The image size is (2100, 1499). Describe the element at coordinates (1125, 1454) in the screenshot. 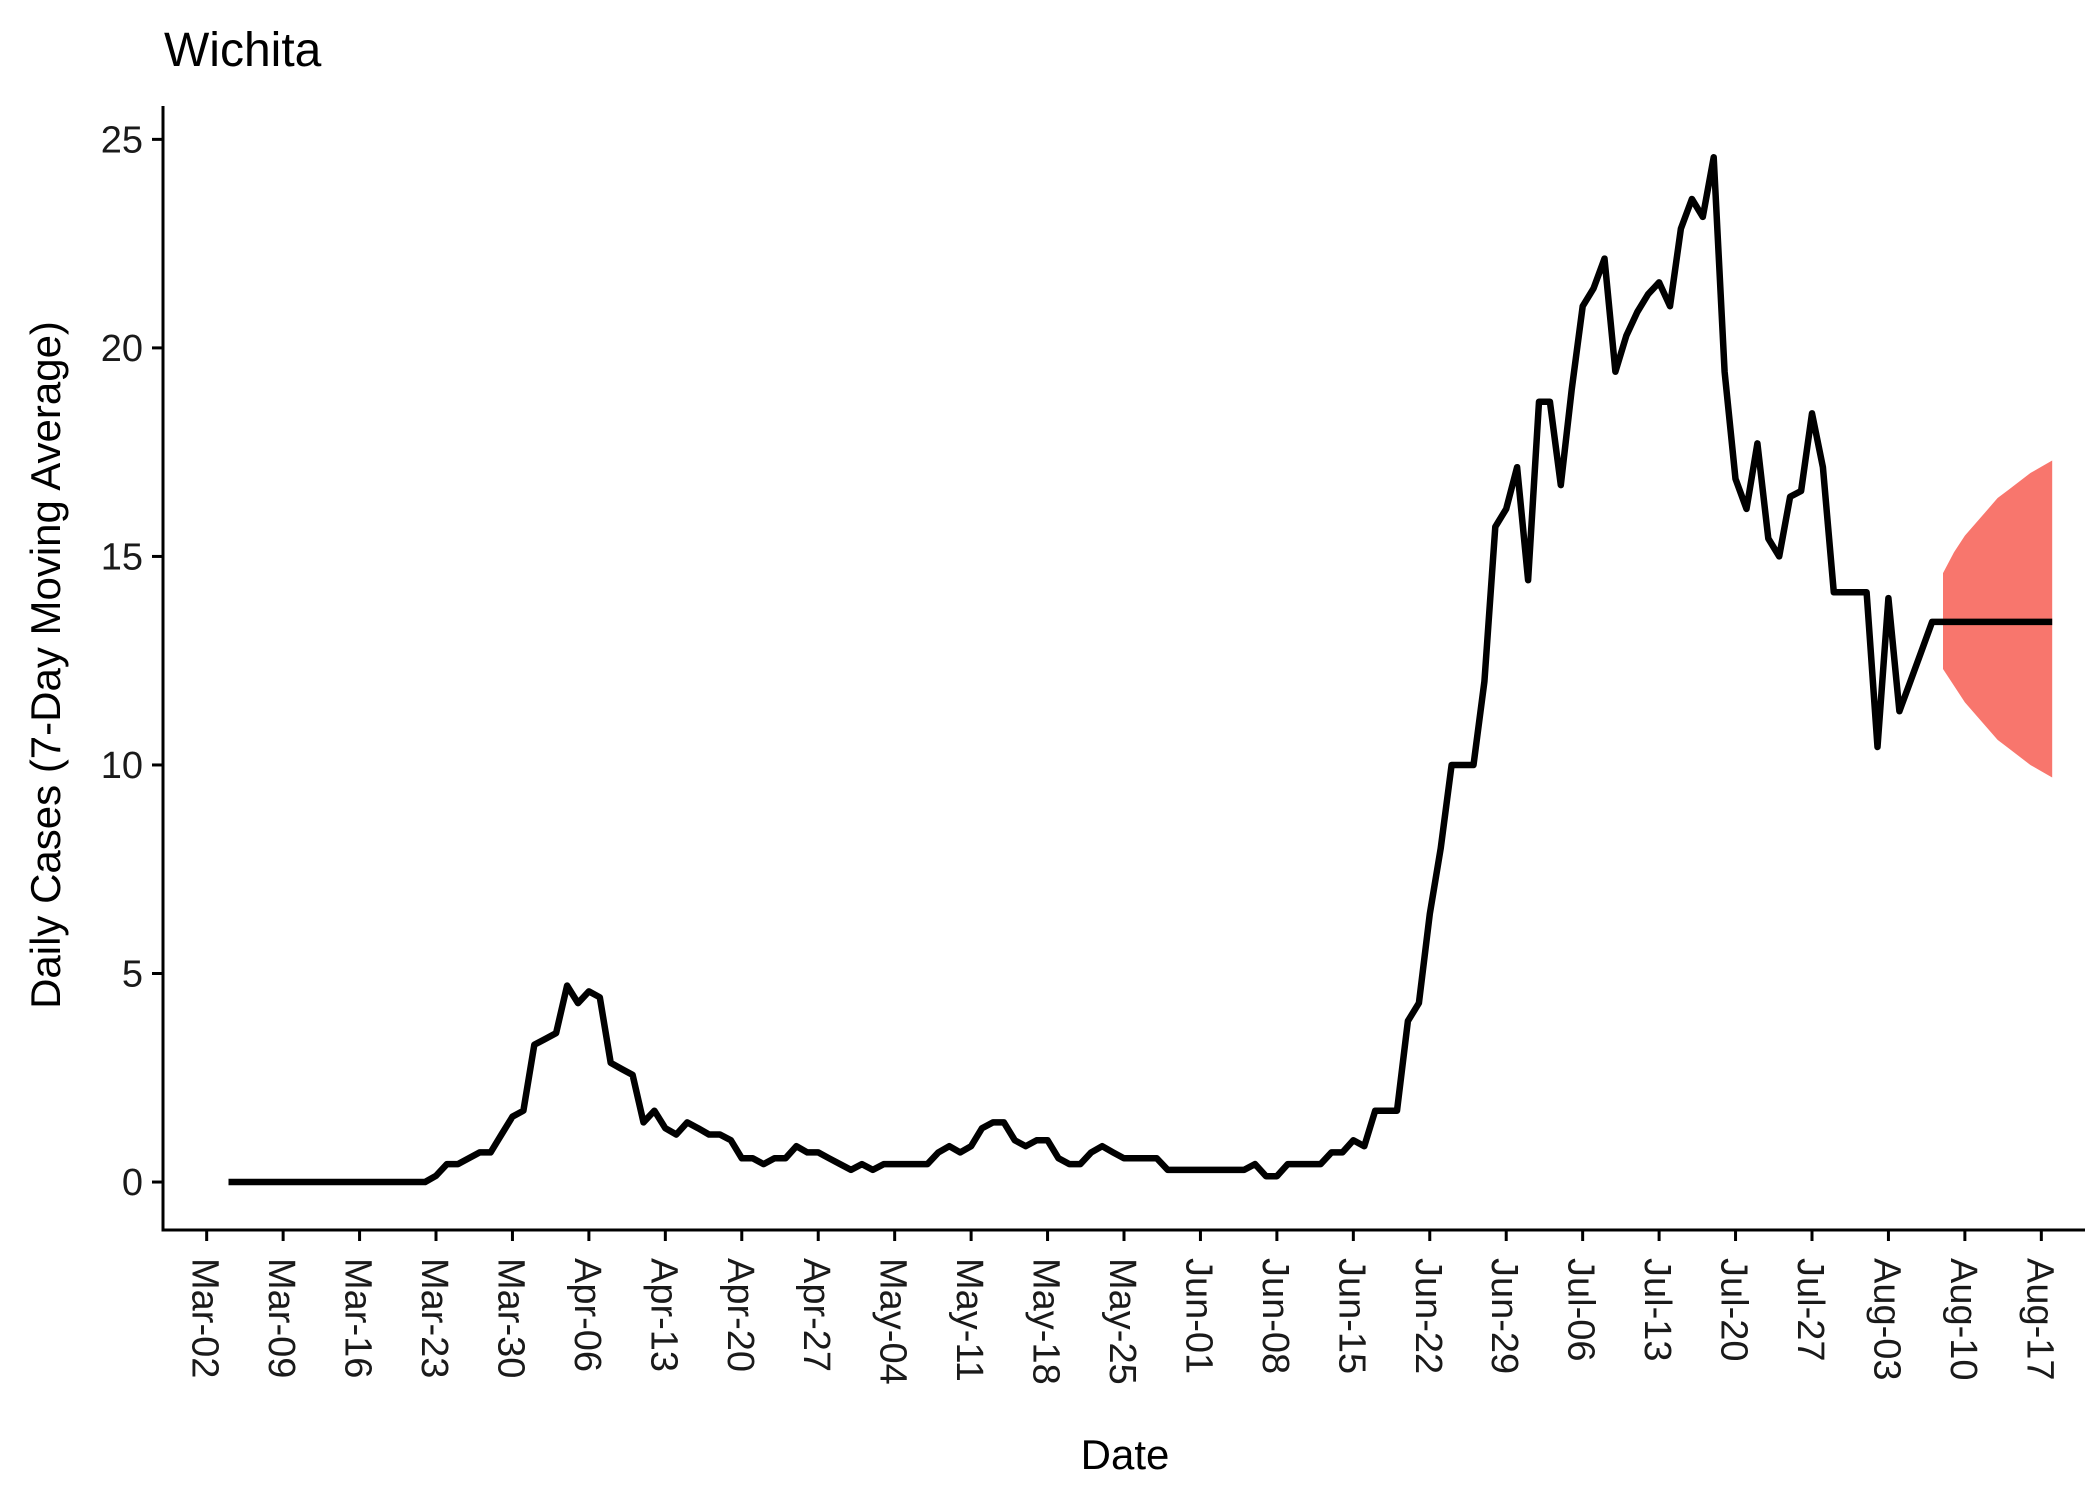

I see `x-axis-title: Date` at that location.